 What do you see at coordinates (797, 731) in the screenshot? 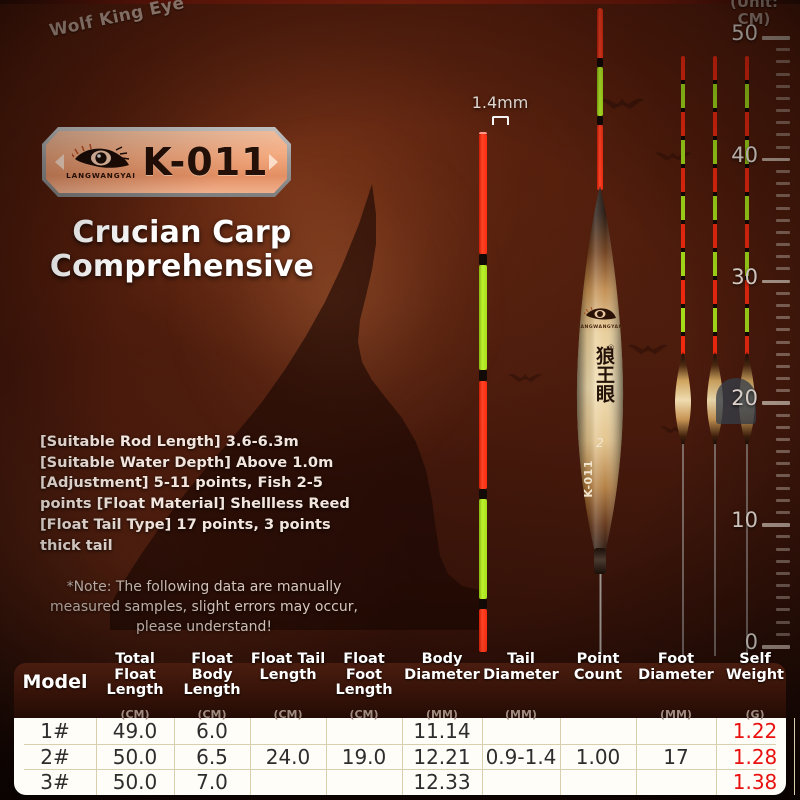
I see `table-cell: 1.8` at bounding box center [797, 731].